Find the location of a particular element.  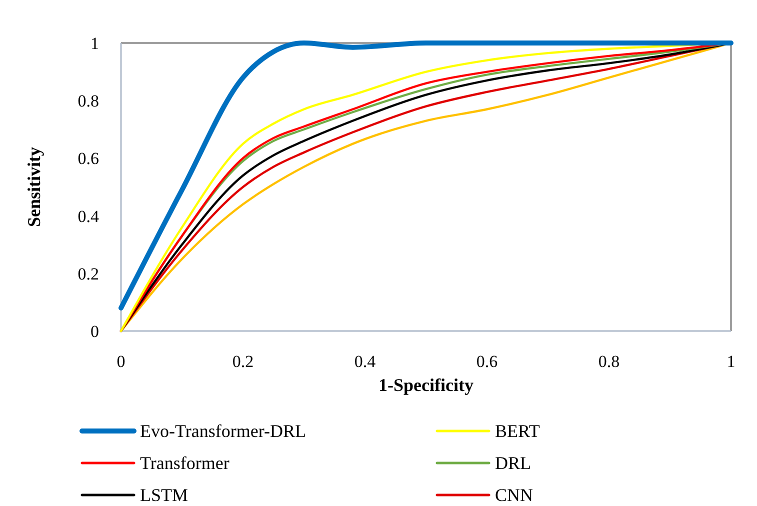

legend-label: CNN is located at coordinates (514, 495).